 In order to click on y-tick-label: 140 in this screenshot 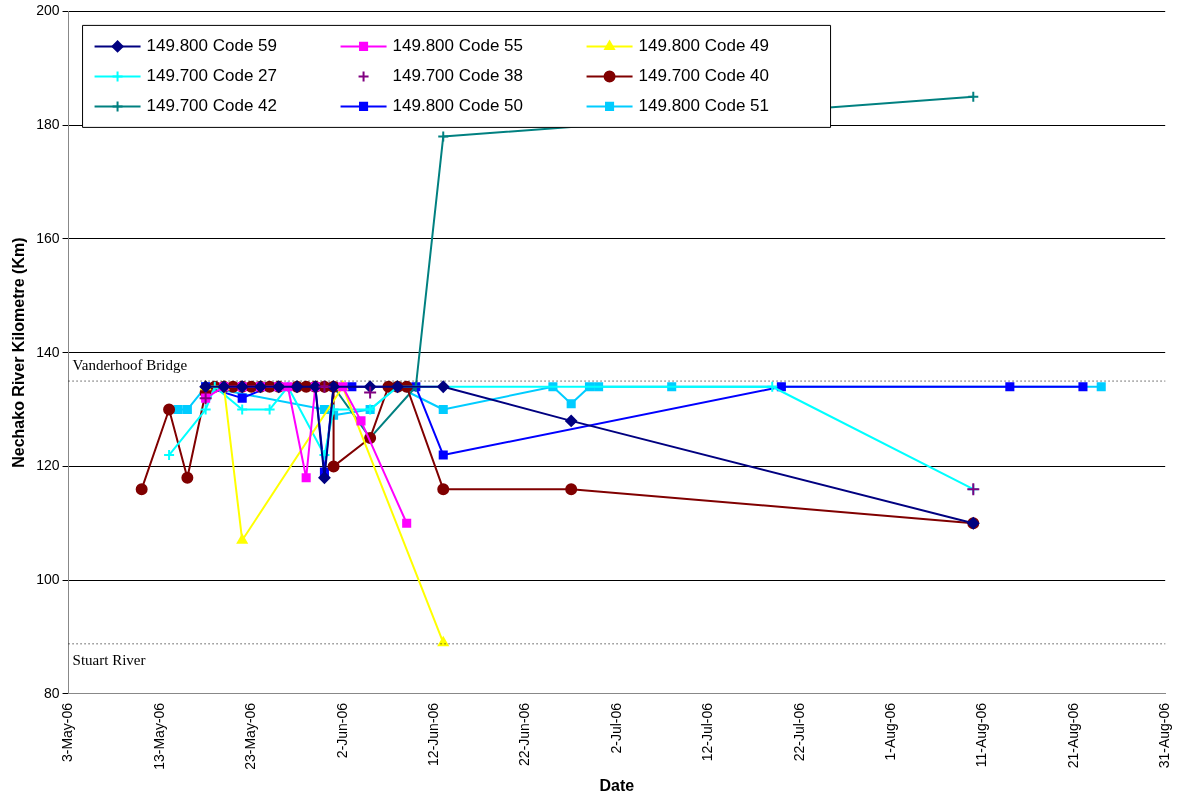, I will do `click(48, 351)`.